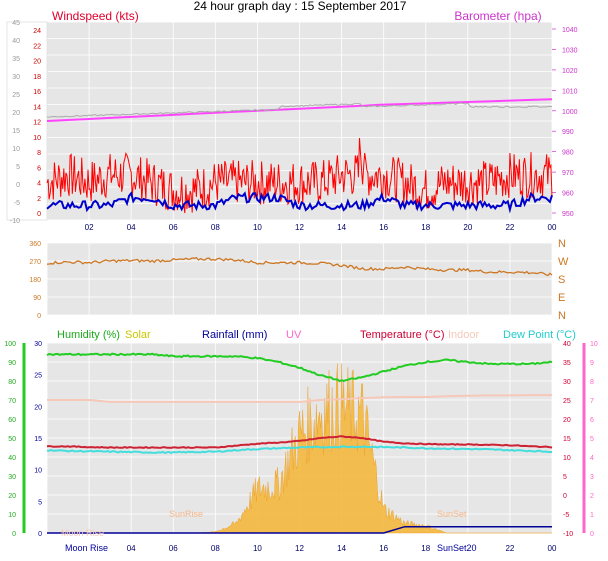 This screenshot has width=608, height=561. What do you see at coordinates (37, 298) in the screenshot?
I see `direction-degree-tick-label: 90` at bounding box center [37, 298].